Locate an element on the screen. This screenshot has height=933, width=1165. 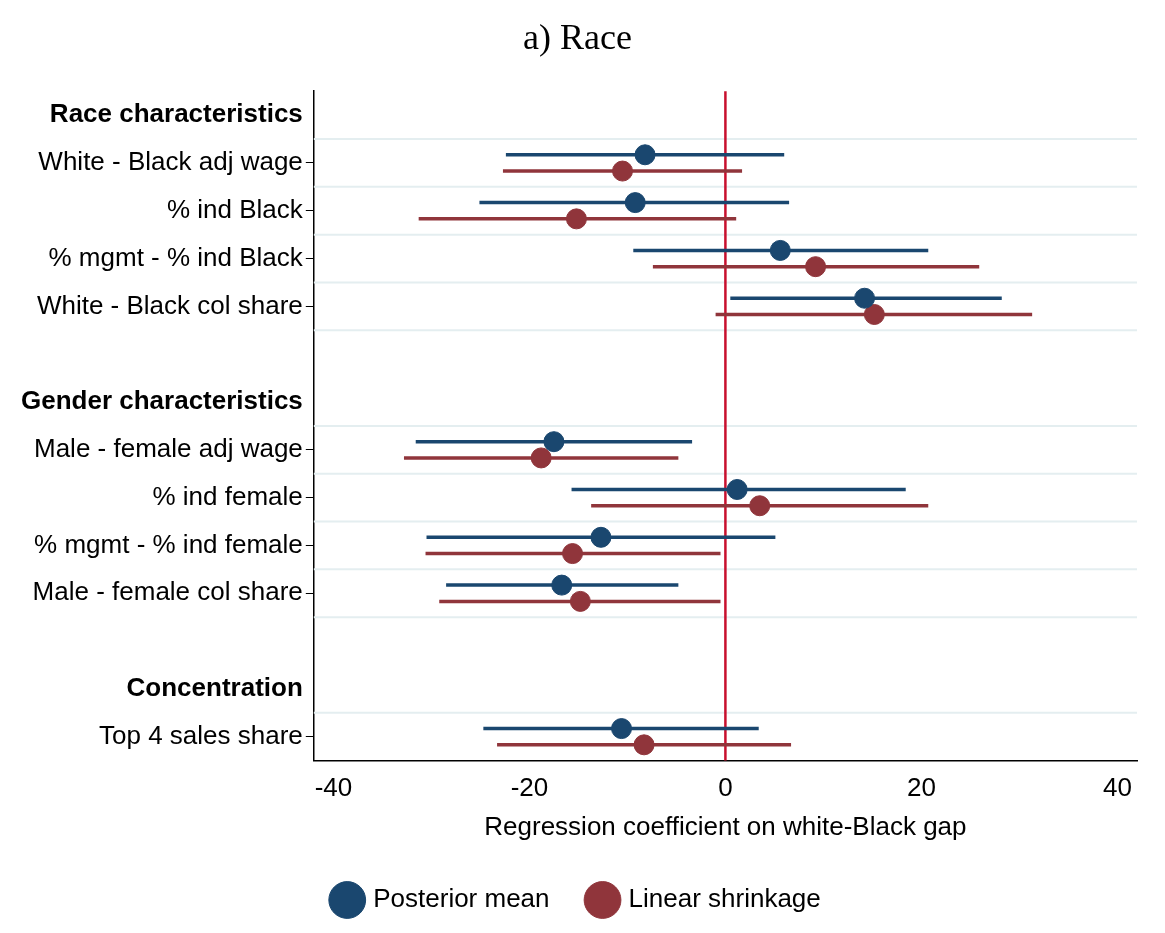
y-tick-label: Concentration is located at coordinates (214, 687).